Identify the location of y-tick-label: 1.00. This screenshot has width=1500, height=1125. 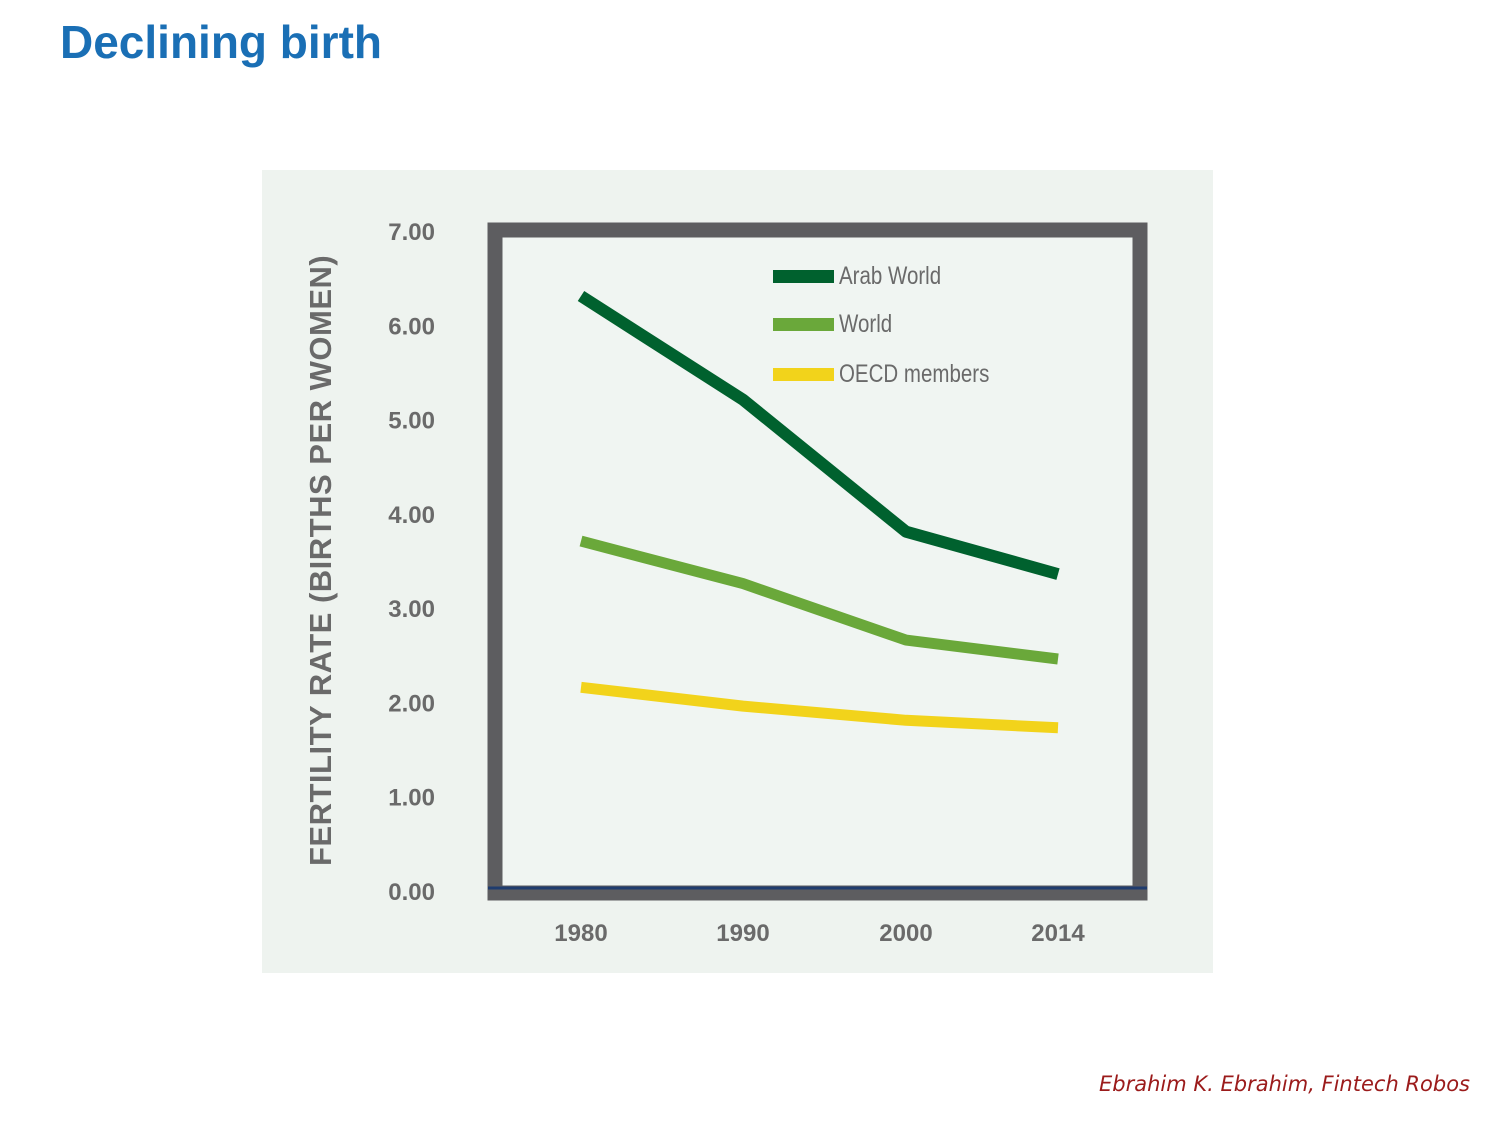
(411, 798).